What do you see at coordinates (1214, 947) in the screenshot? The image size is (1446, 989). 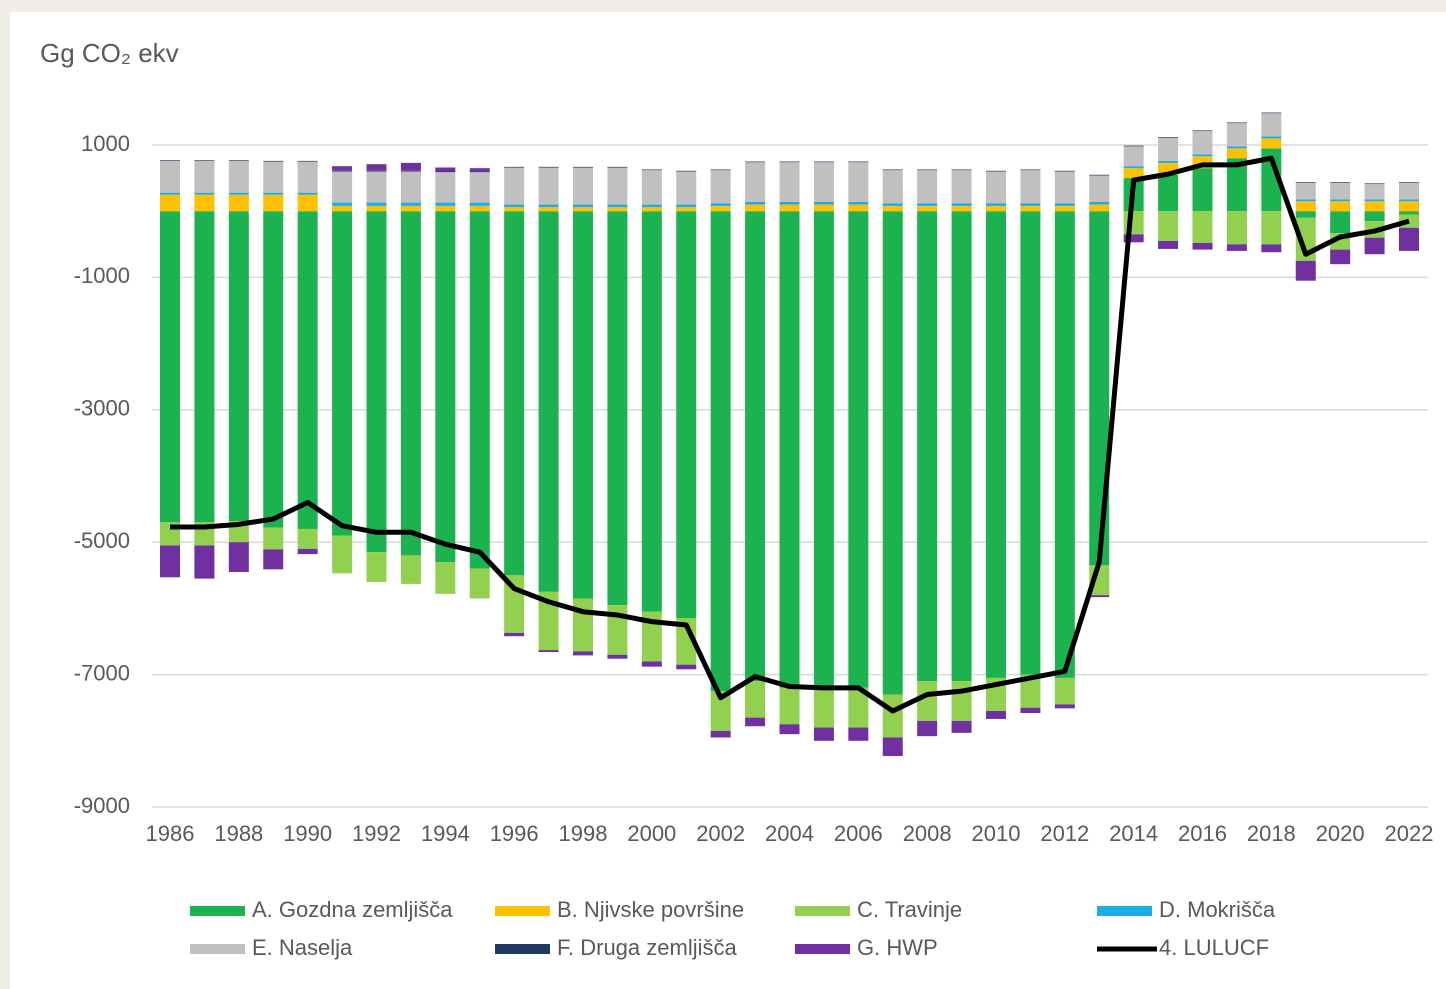 I see `legend-label: 4. LULUCF` at bounding box center [1214, 947].